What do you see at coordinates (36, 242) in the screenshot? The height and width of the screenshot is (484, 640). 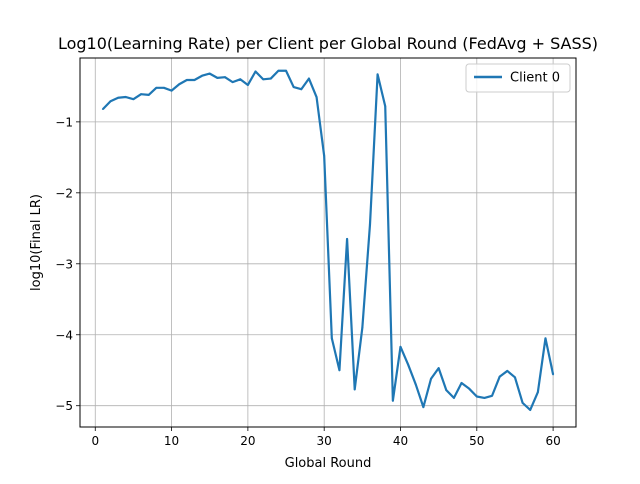 I see `y-axis-label: log10(Final LR)` at bounding box center [36, 242].